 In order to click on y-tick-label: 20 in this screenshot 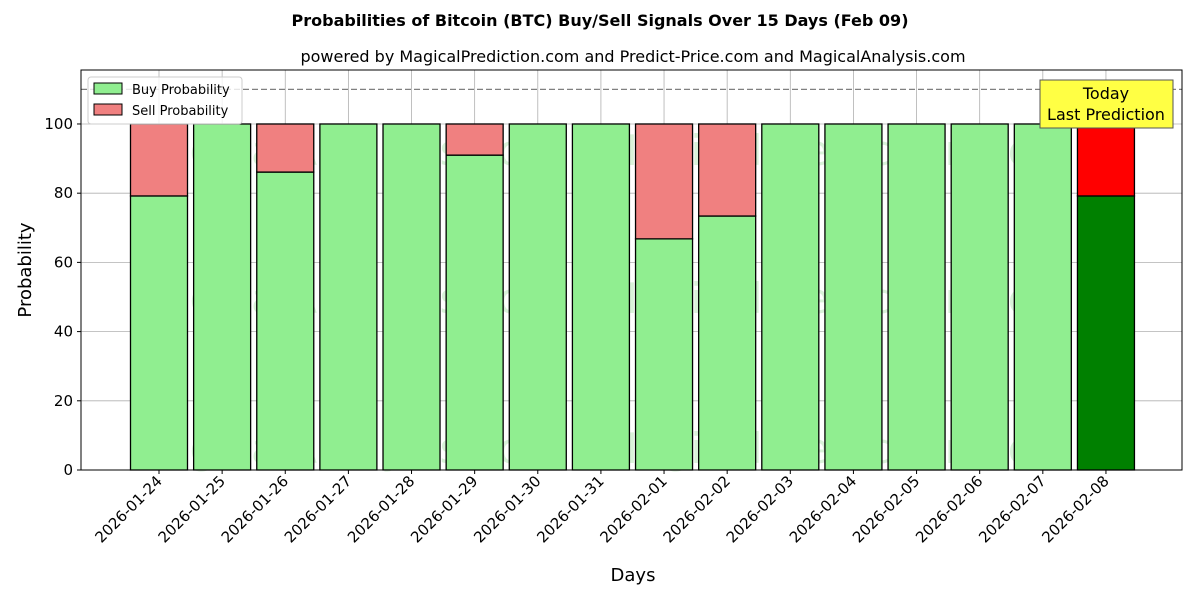, I will do `click(63, 401)`.